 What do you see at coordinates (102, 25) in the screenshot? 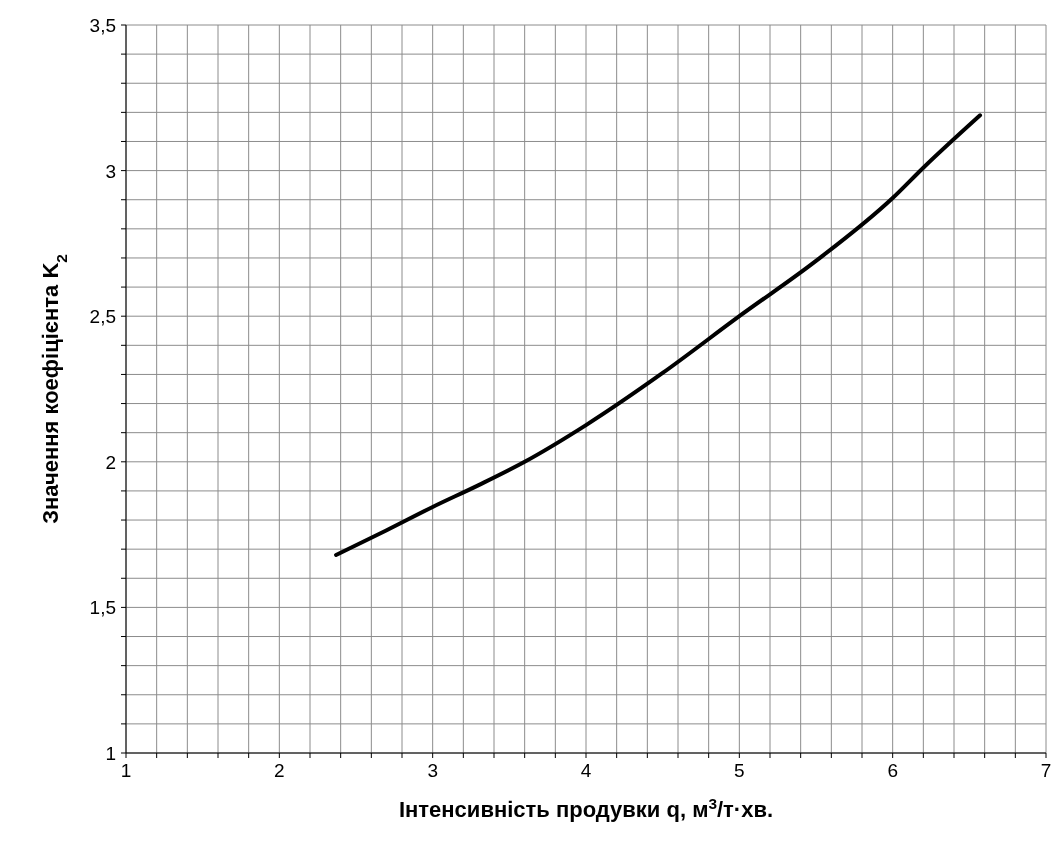
I see `y-tick-label: 3,5` at bounding box center [102, 25].